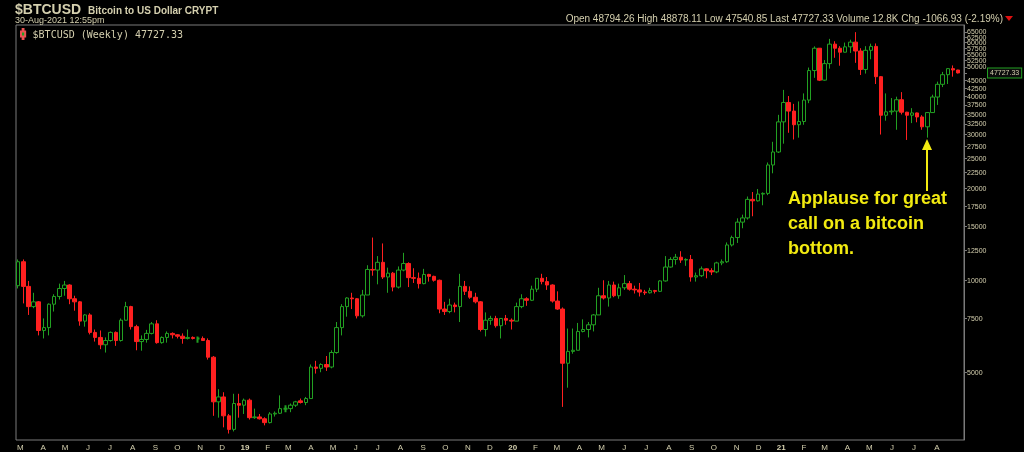 Image resolution: width=1024 pixels, height=452 pixels. I want to click on text: Open 48794.26 High 48878.11 Low 47540.85 Last 47727.33 Volume 12.8K Chg -1066.93 (-2.19%), so click(784, 18).